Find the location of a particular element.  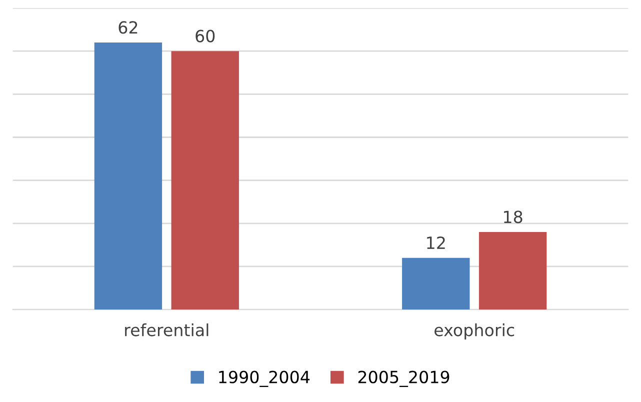

data-label: 18 is located at coordinates (513, 217).